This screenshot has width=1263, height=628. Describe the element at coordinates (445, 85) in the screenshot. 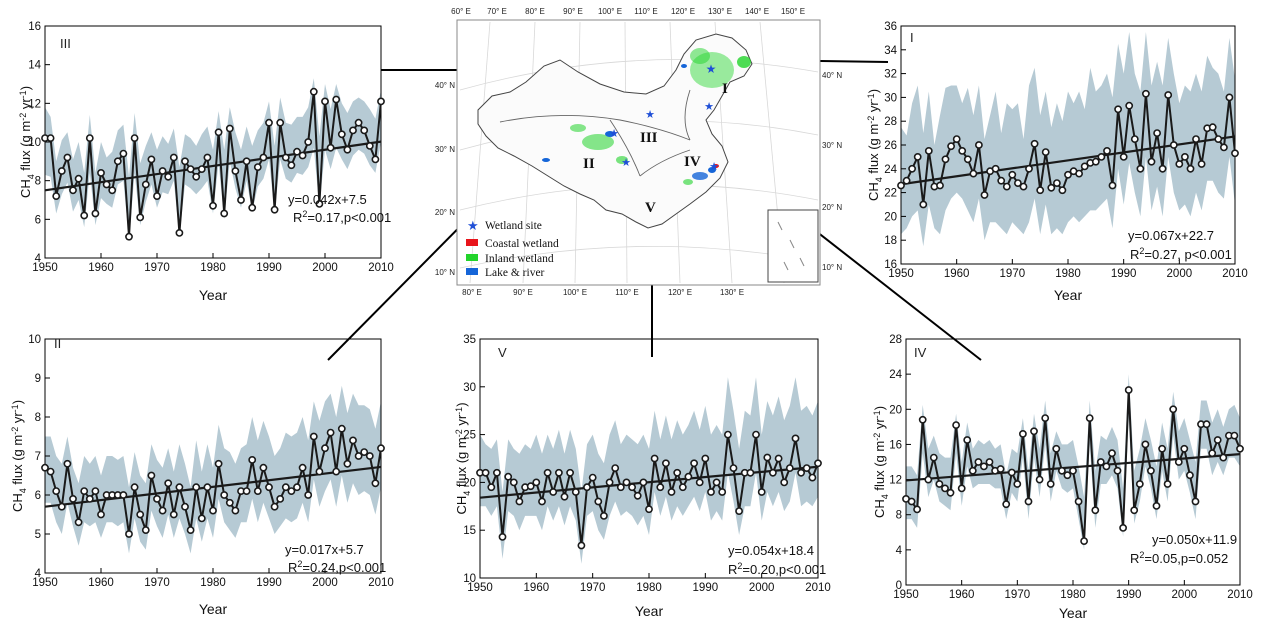

I see `map-lat-left-label: 40° N` at that location.